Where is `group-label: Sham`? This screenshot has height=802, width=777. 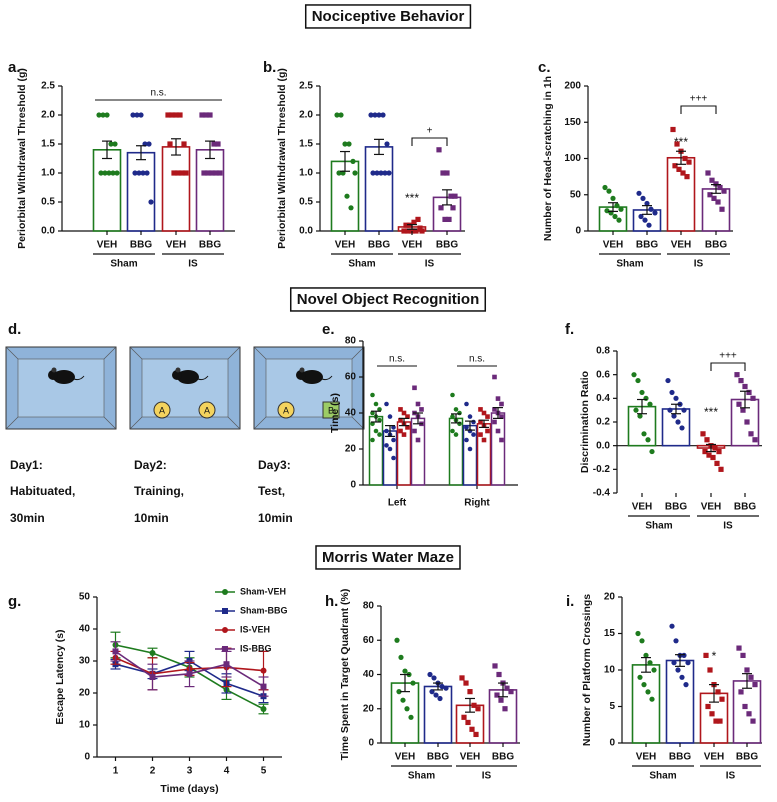
group-label: Sham is located at coordinates (629, 264).